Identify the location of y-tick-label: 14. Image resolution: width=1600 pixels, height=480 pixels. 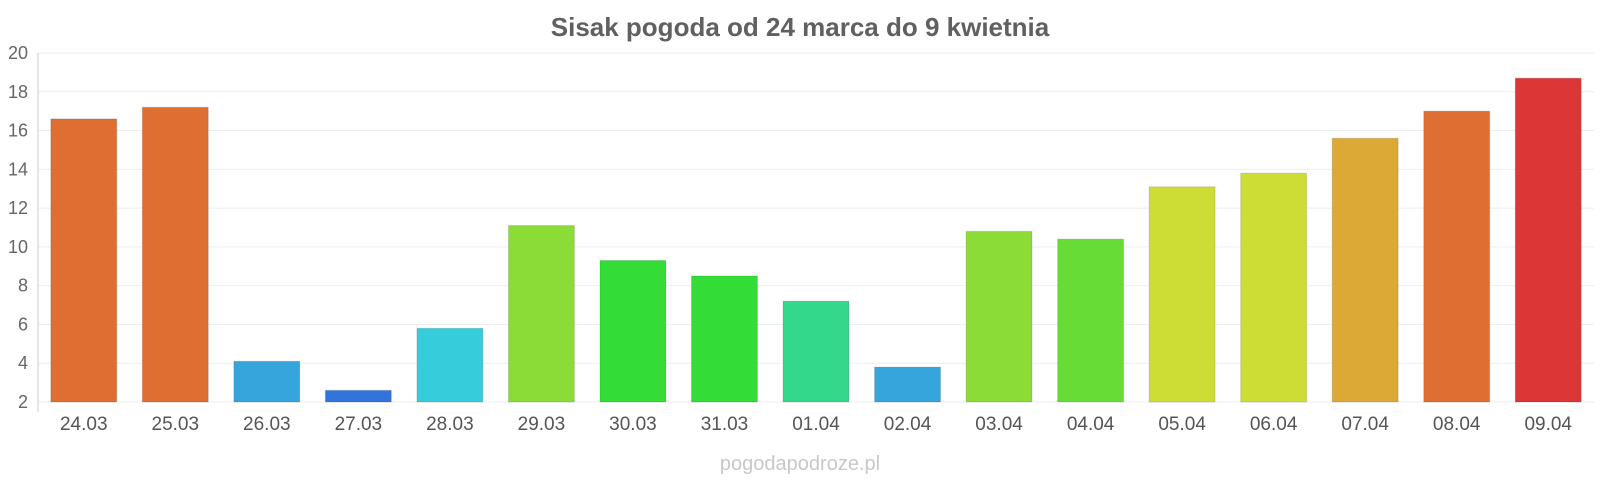
(18, 169).